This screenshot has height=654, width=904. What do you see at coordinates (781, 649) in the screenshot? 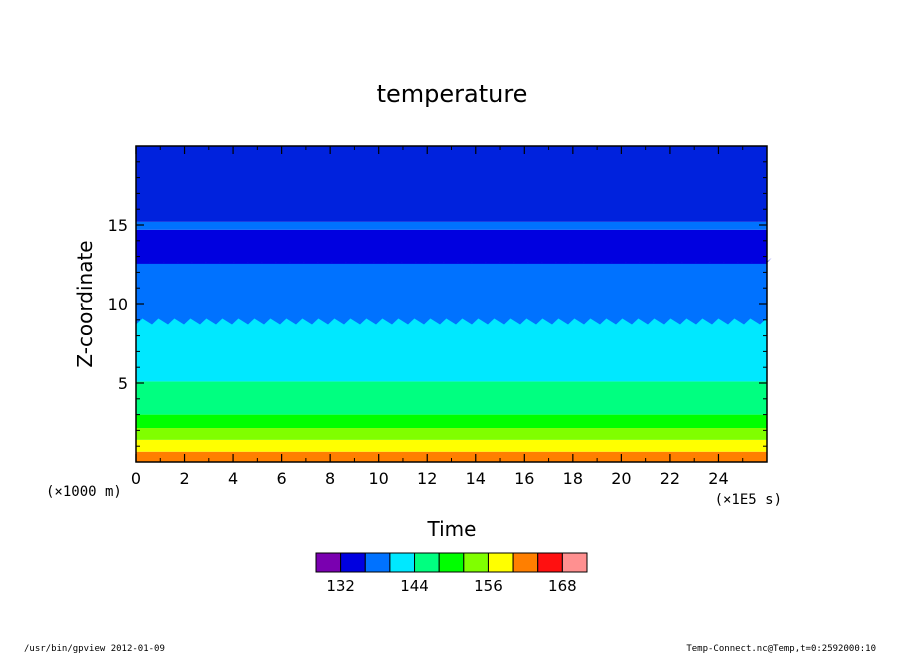
I see `footer-right: Temp-Connect.nc@Temp,t=0:2592000:10` at bounding box center [781, 649].